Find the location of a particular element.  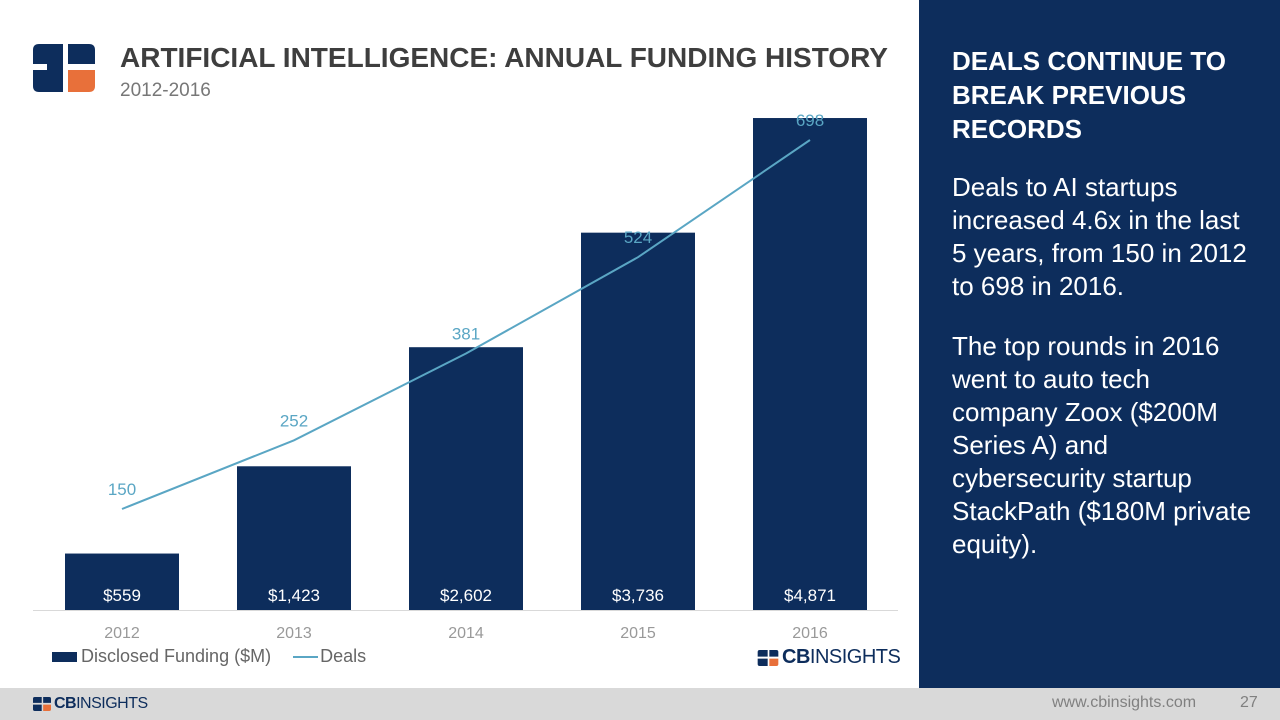

chart-brand-text: CBINSIGHTS is located at coordinates (841, 657).